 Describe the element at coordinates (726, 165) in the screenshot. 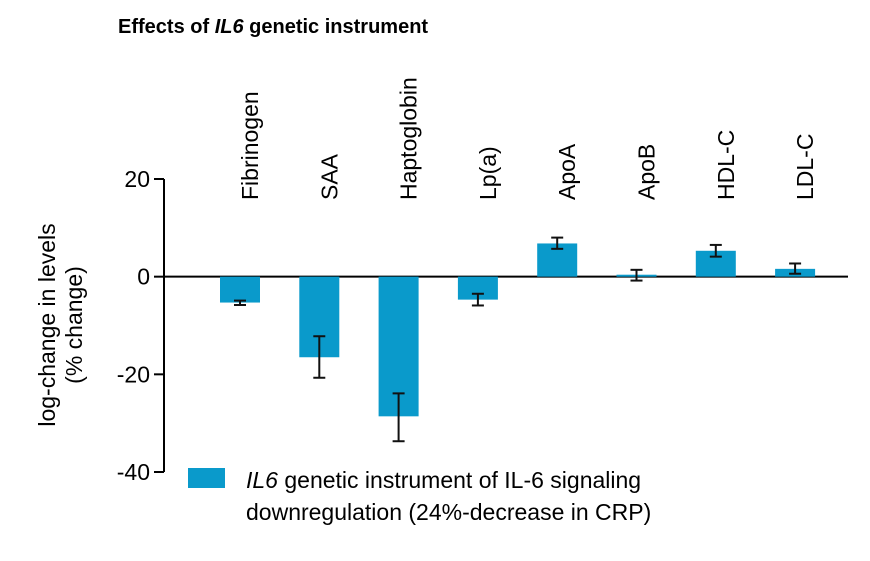

I see `category-label: HDL-C` at that location.